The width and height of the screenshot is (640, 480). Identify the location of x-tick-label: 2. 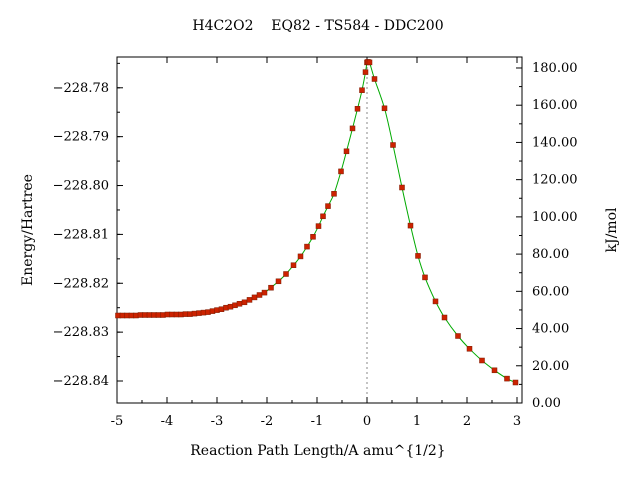
(467, 421).